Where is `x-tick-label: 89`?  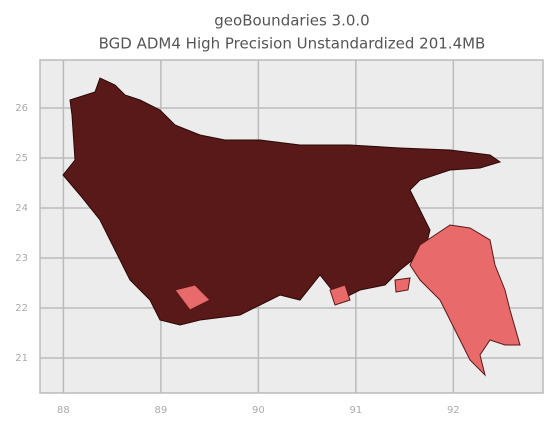 x-tick-label: 89 is located at coordinates (161, 410).